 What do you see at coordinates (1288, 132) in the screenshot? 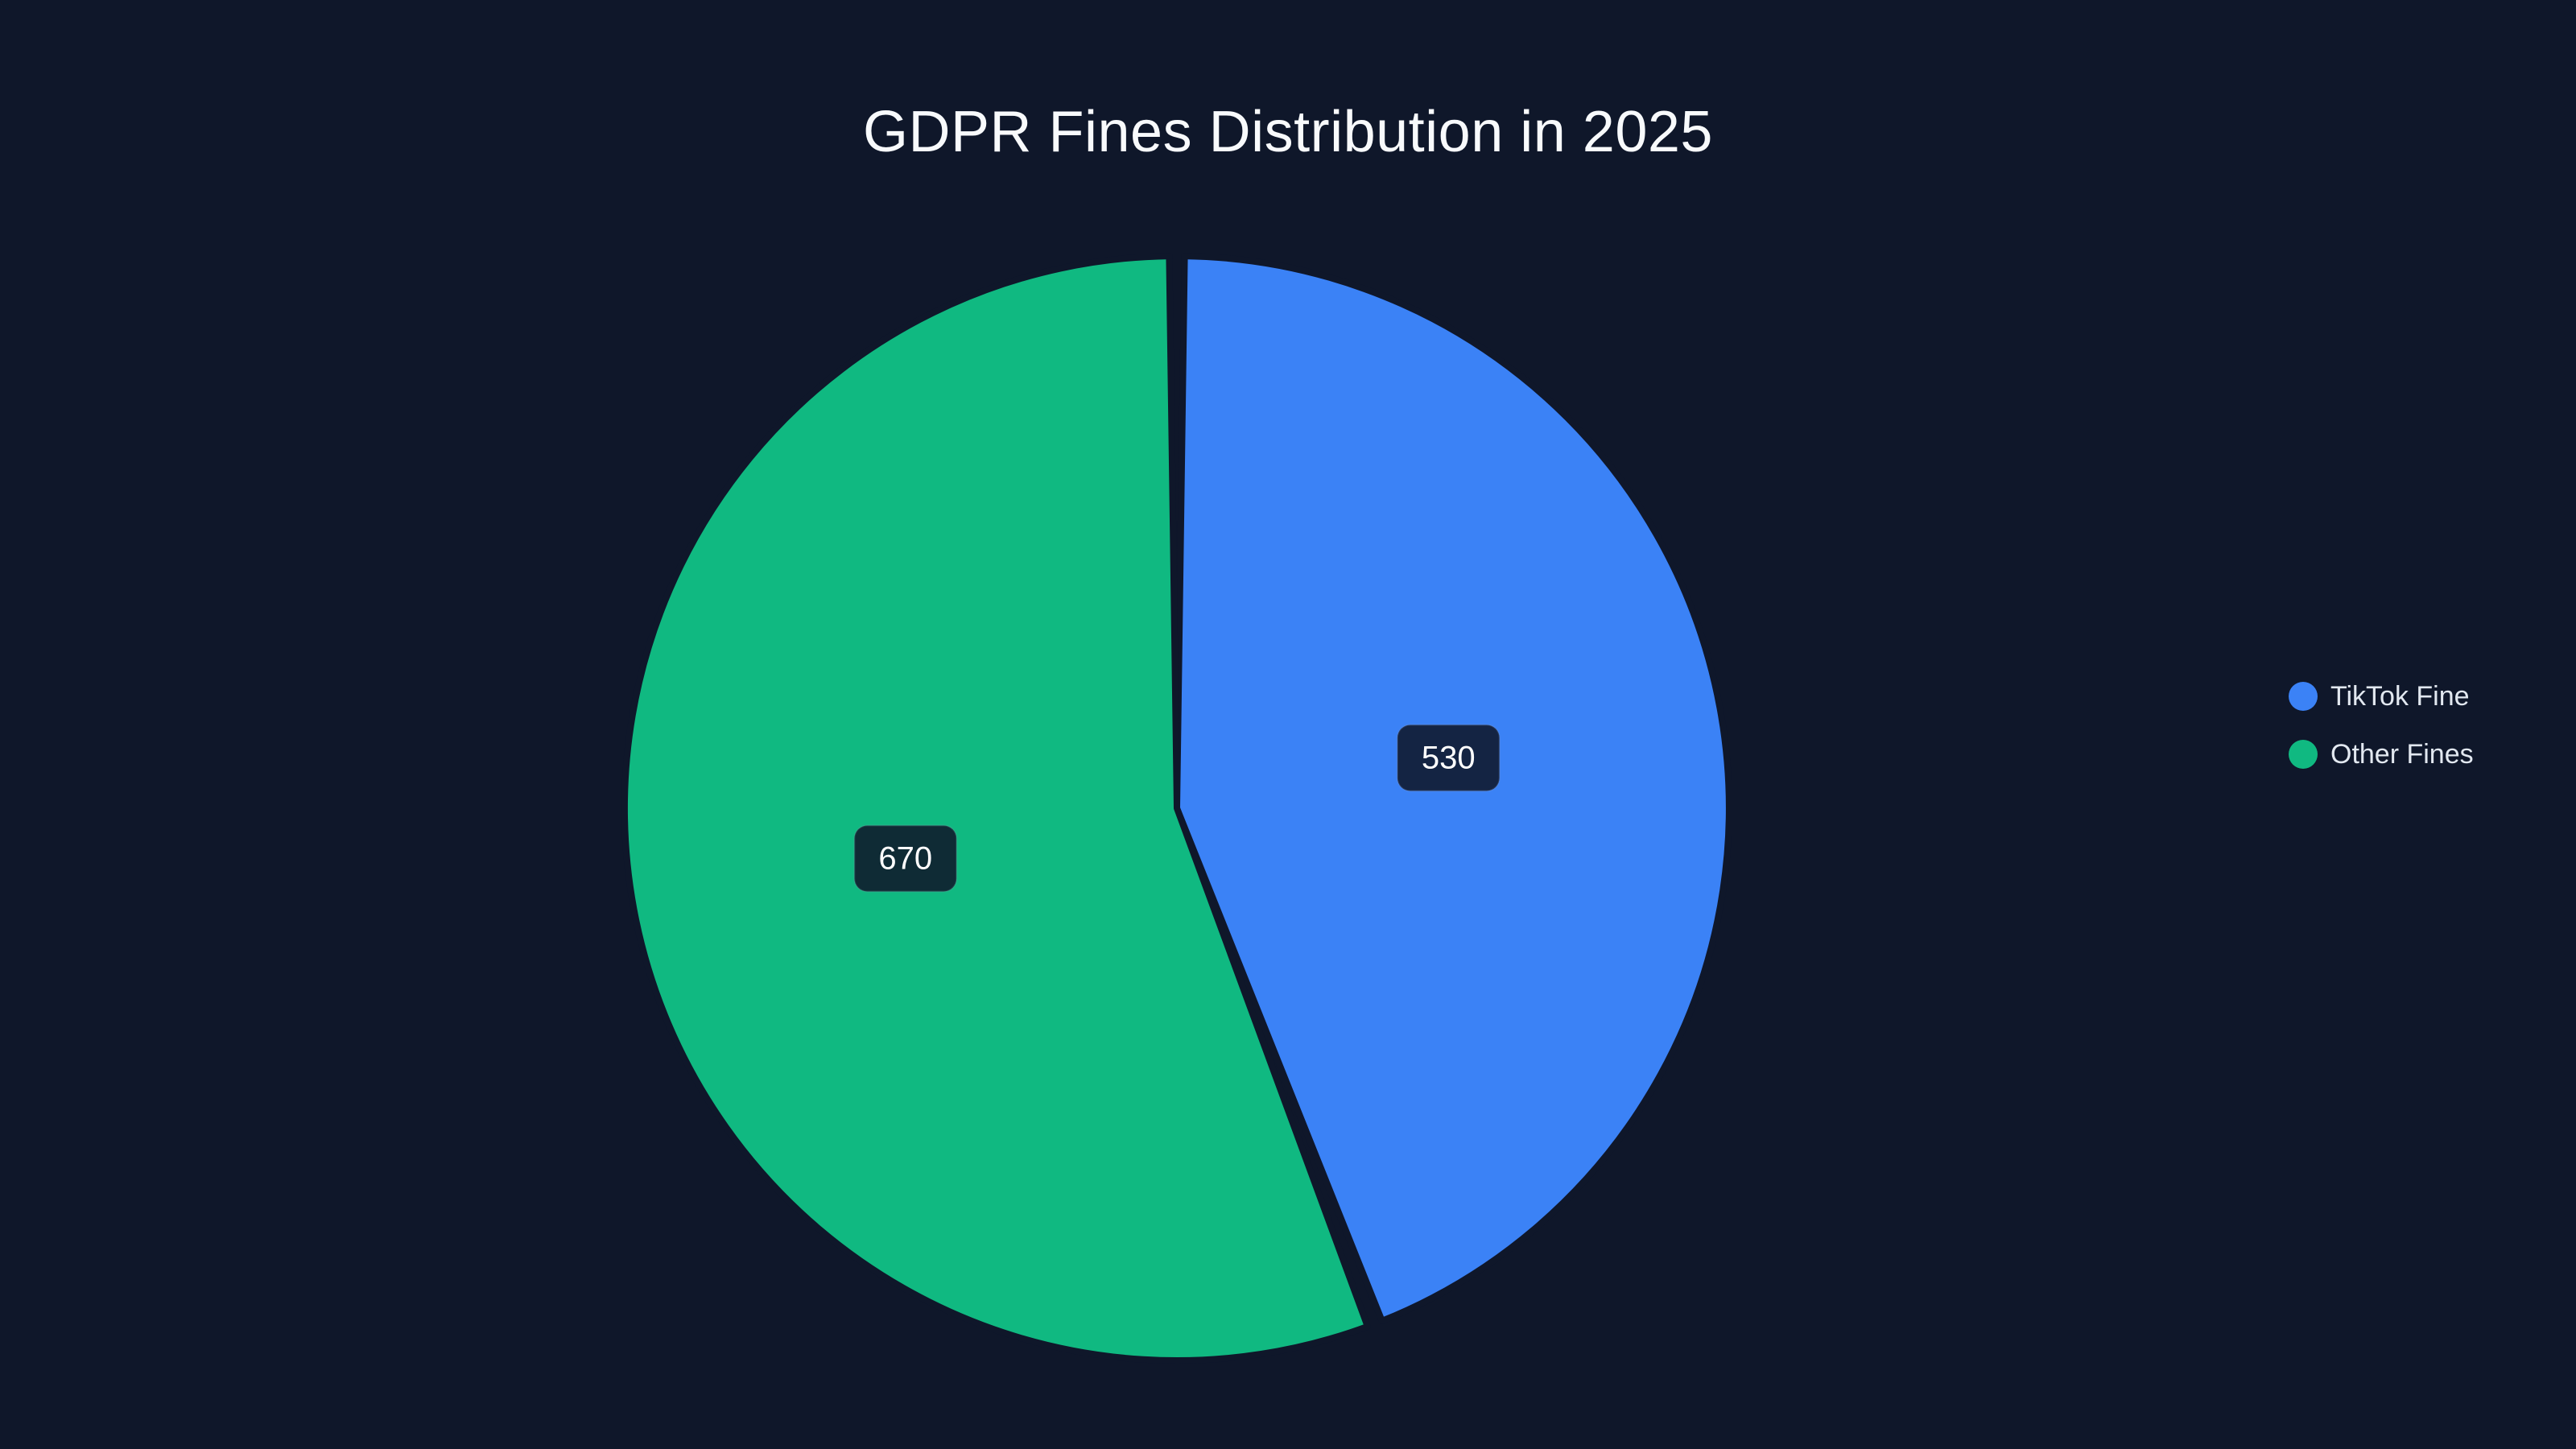
I see `chart-title: GDPR Fines Distribution in 2025` at bounding box center [1288, 132].